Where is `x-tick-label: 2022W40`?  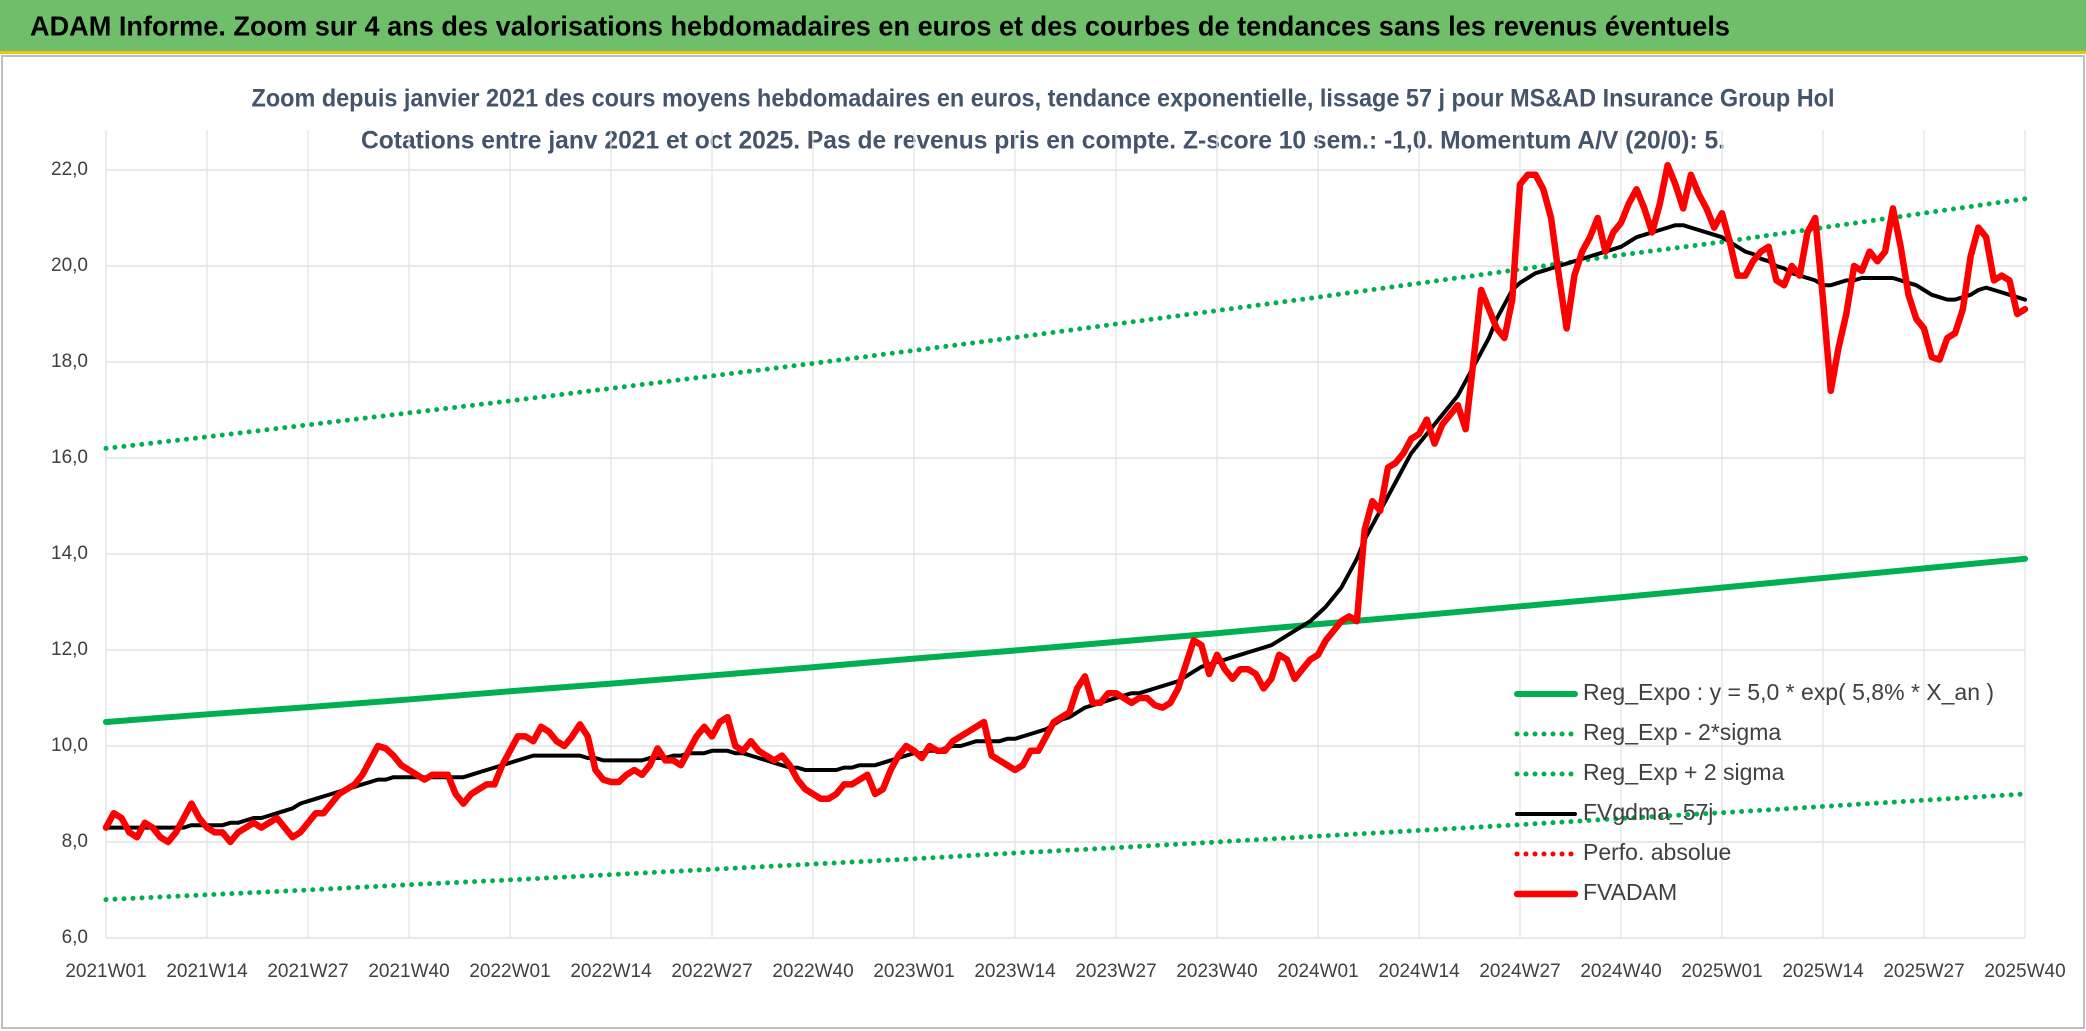 x-tick-label: 2022W40 is located at coordinates (812, 971).